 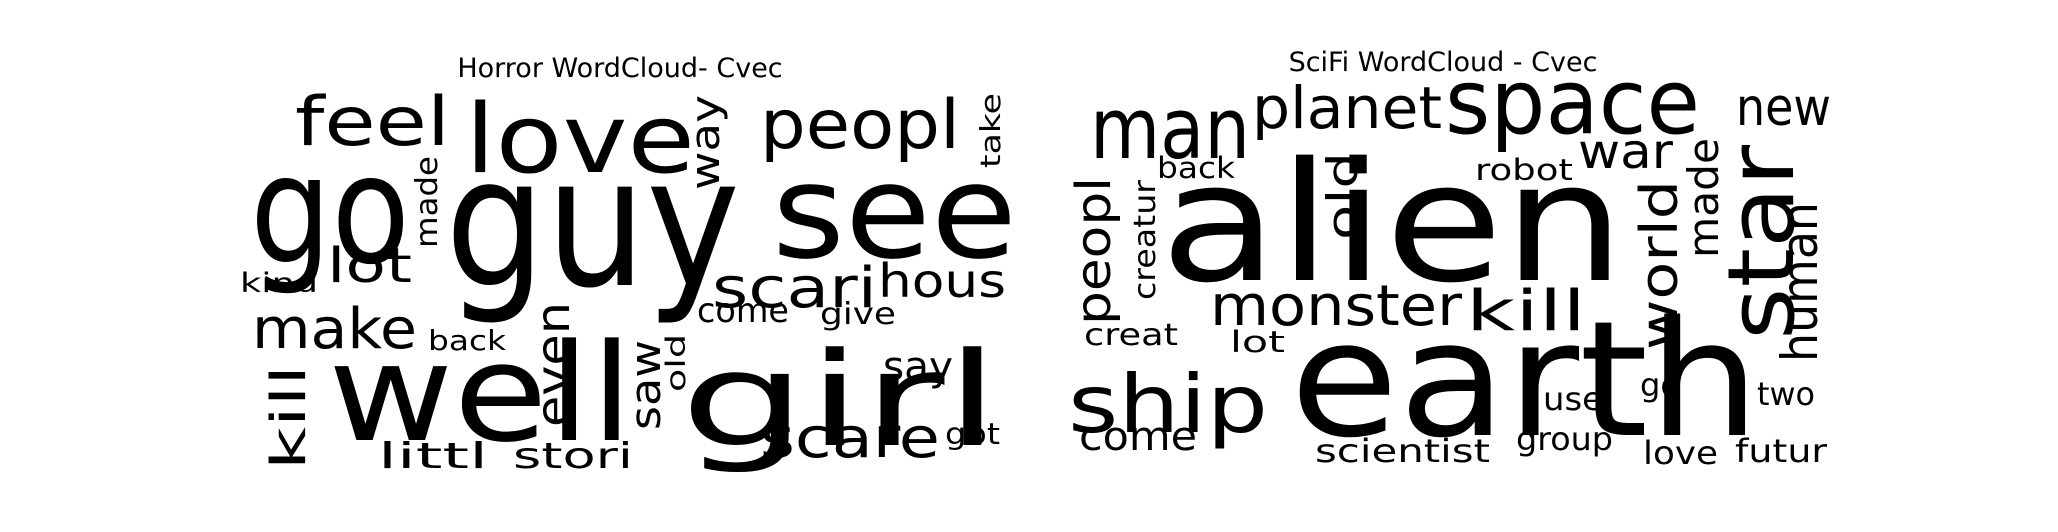 What do you see at coordinates (1170, 129) in the screenshot?
I see `word-man: man` at bounding box center [1170, 129].